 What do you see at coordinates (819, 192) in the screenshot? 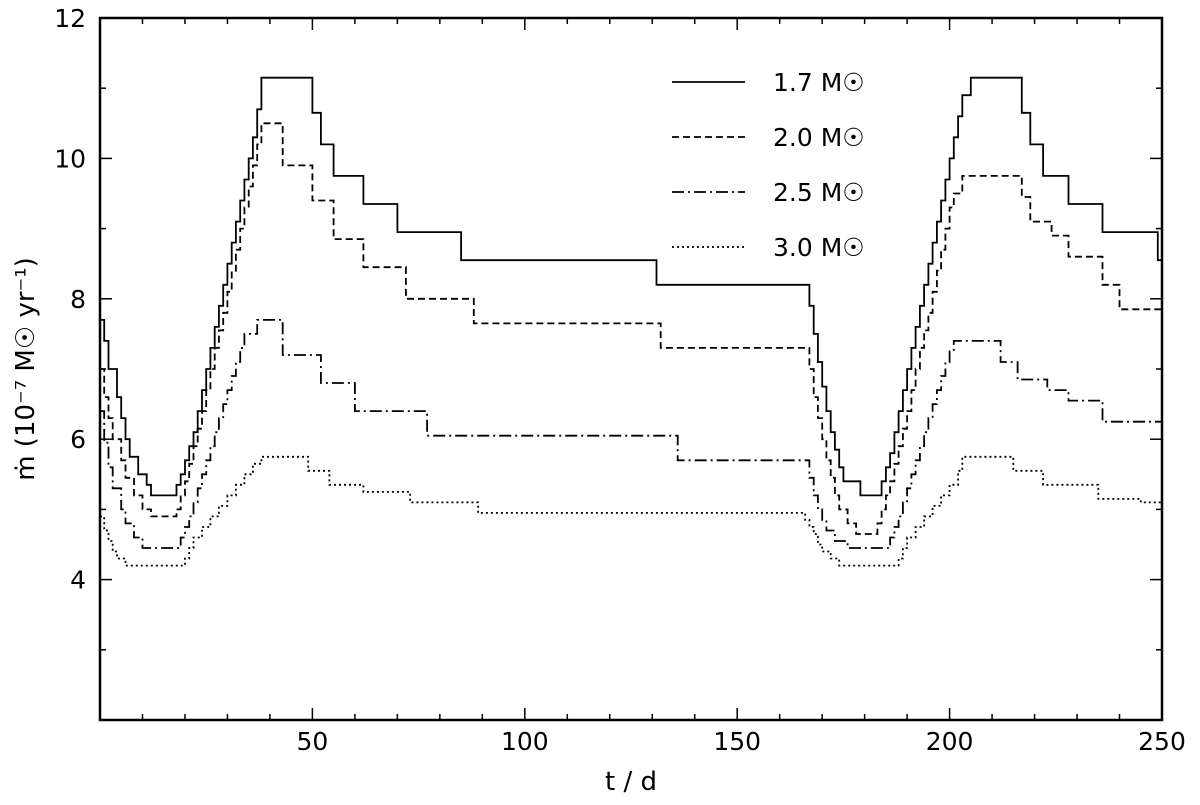
I see `legend-label-3: 2.5 M☉` at bounding box center [819, 192].